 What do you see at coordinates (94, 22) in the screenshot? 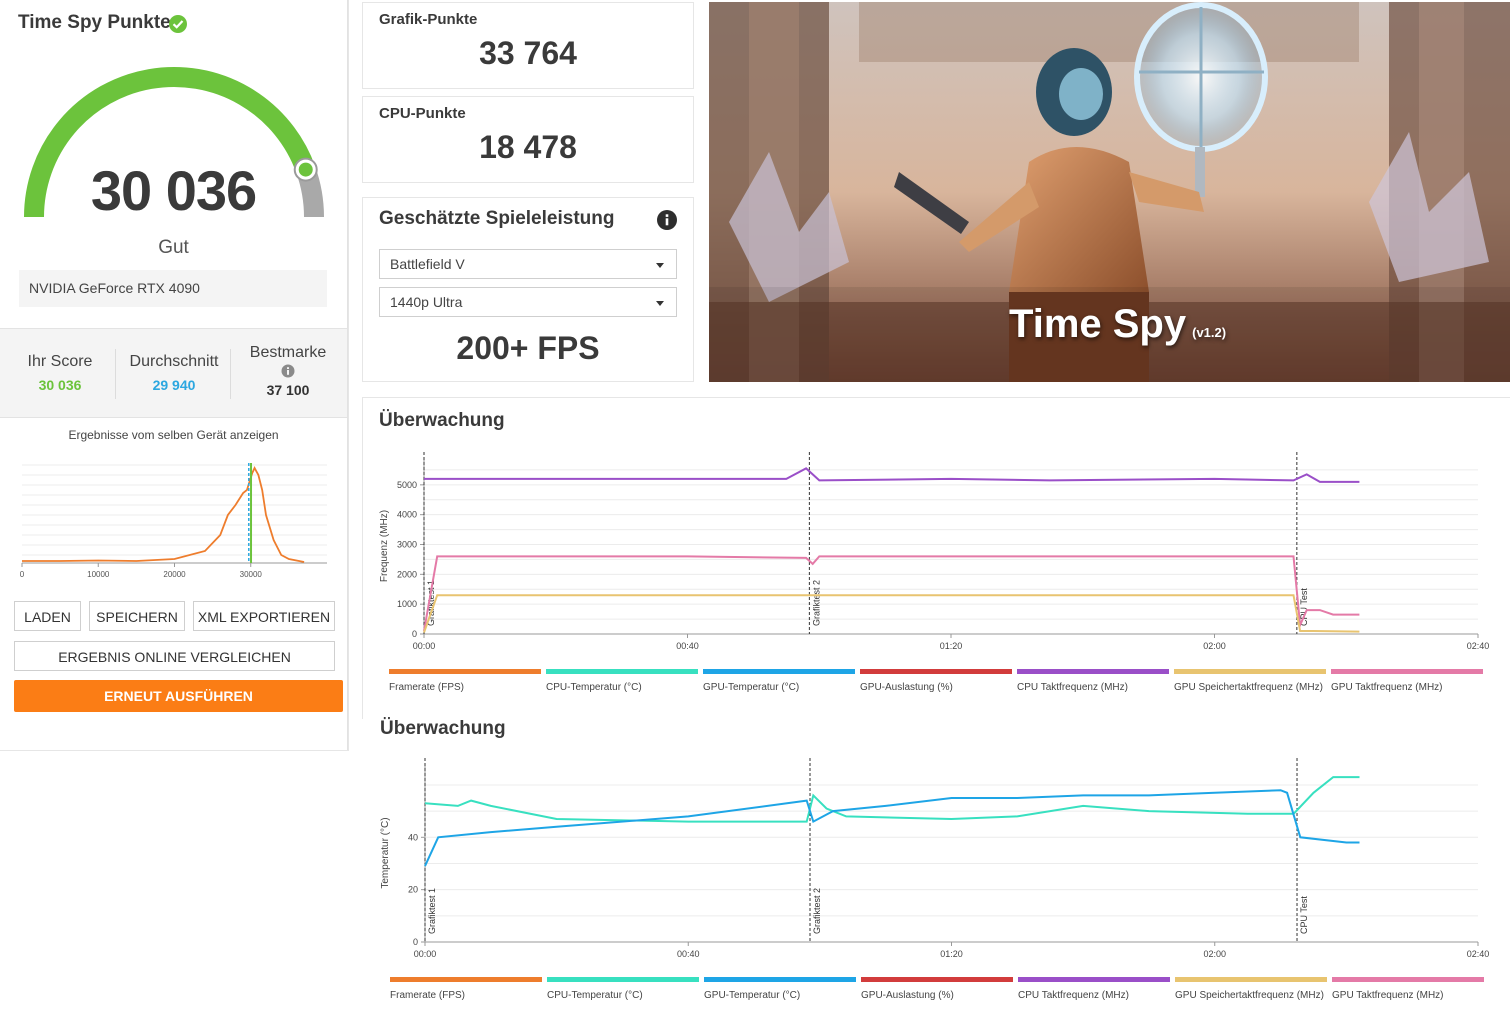
I see `panel-title: Time Spy Punkte` at bounding box center [94, 22].